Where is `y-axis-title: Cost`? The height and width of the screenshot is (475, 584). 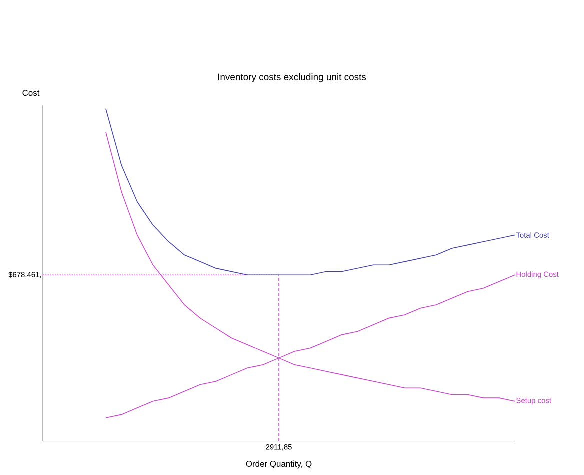 y-axis-title: Cost is located at coordinates (31, 93).